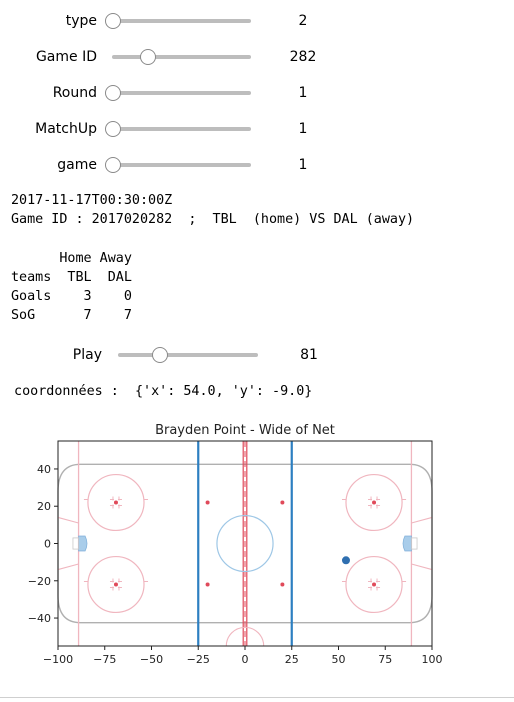 This screenshot has height=702, width=514. I want to click on game-slider-label: game, so click(77, 165).